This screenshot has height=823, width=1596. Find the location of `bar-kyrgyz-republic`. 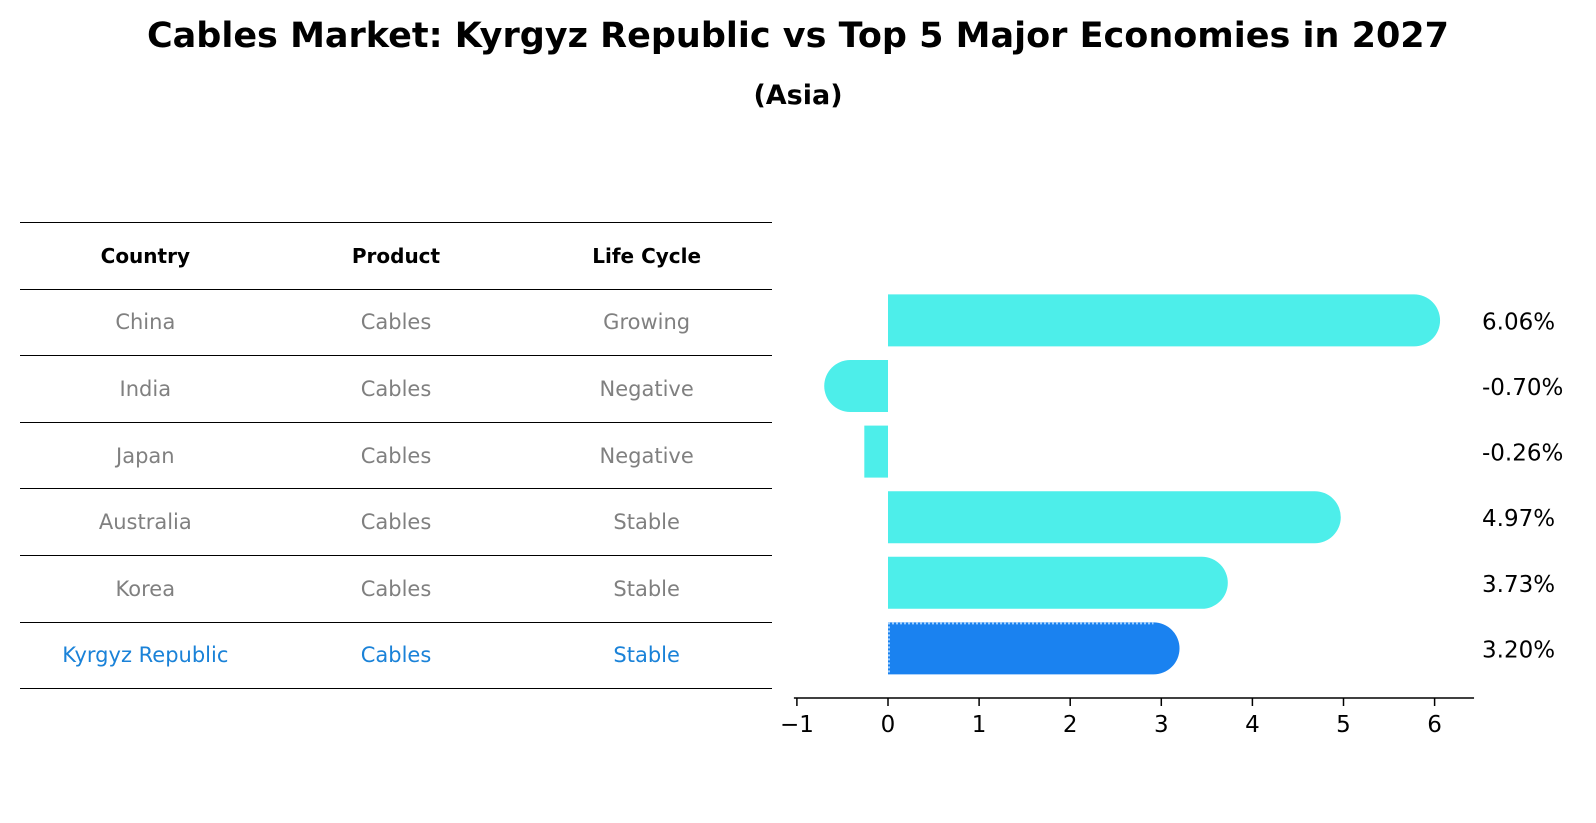

bar-kyrgyz-republic is located at coordinates (1034, 648).